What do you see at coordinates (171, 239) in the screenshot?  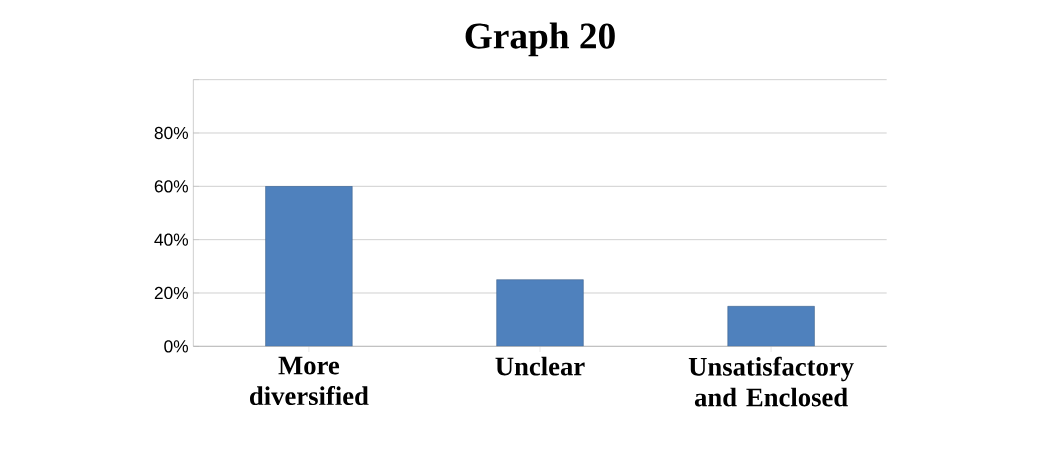 I see `y-tick-label: 40%` at bounding box center [171, 239].